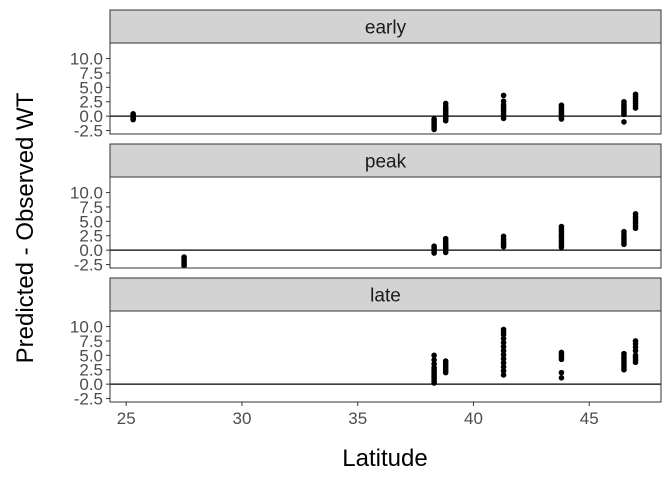 The height and width of the screenshot is (480, 672). What do you see at coordinates (473, 418) in the screenshot?
I see `x-tick-label: 40` at bounding box center [473, 418].